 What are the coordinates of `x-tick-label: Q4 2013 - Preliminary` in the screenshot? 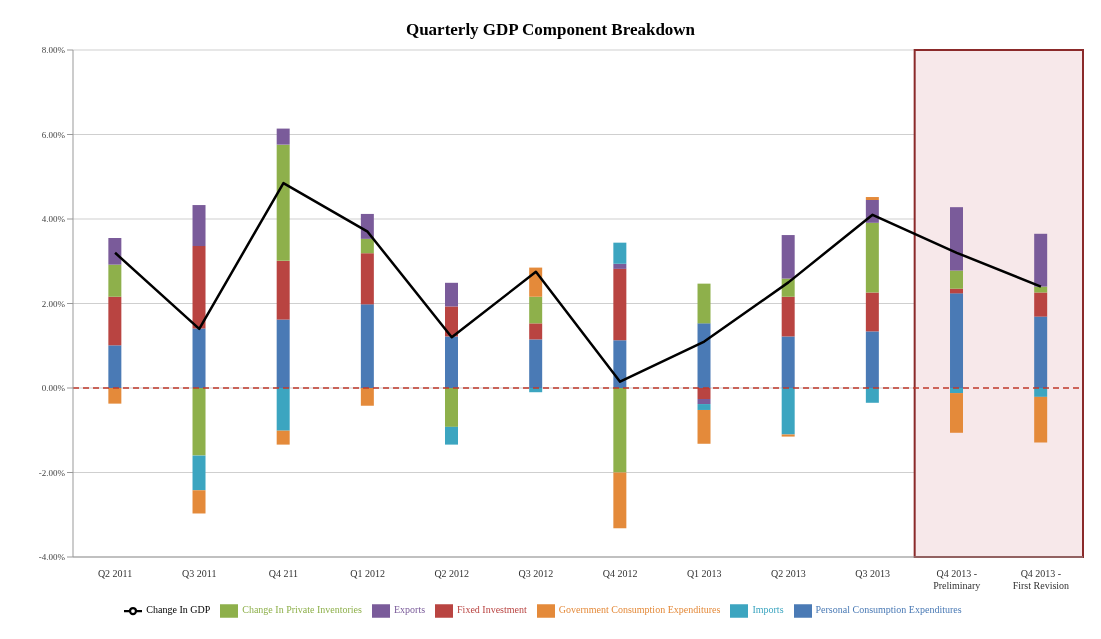 It's located at (957, 579).